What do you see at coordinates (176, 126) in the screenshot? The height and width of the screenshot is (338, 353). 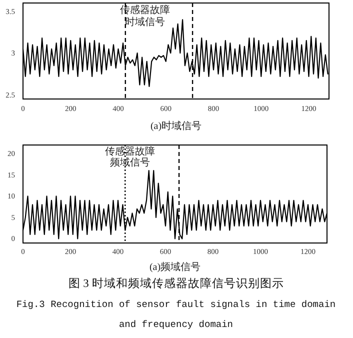 I see `x-axis-title: (a)时域信号` at bounding box center [176, 126].